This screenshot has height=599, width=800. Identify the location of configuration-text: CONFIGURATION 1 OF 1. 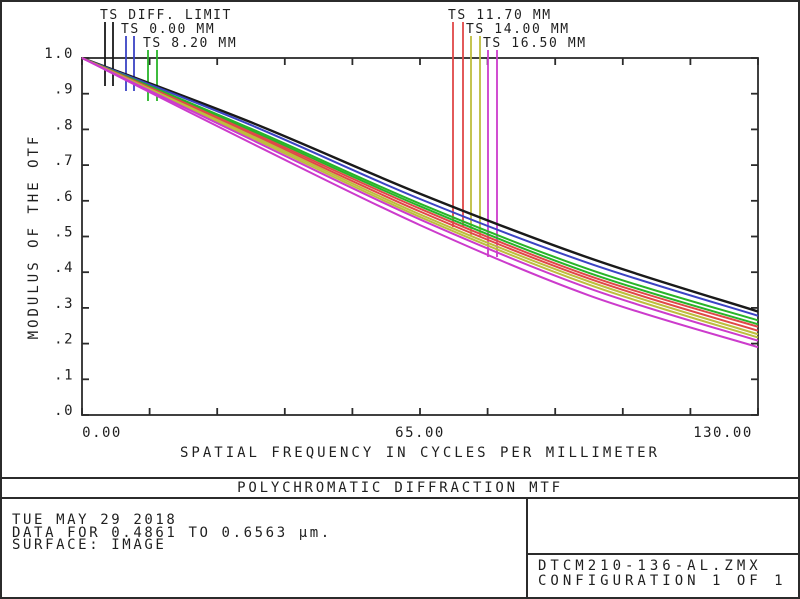
(662, 581).